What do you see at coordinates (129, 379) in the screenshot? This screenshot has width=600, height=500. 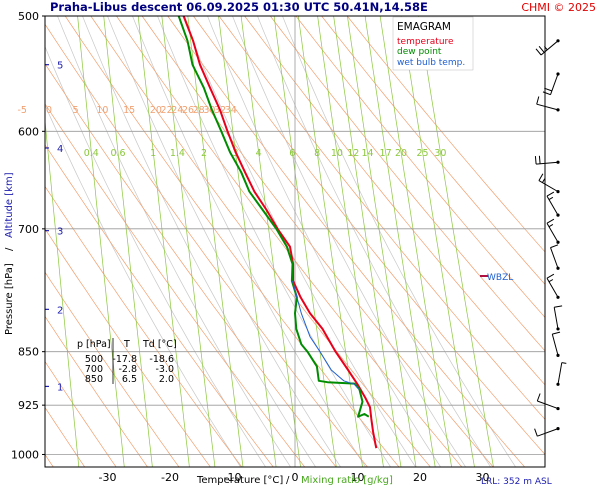 I see `table-cell-t: 6.5` at bounding box center [129, 379].